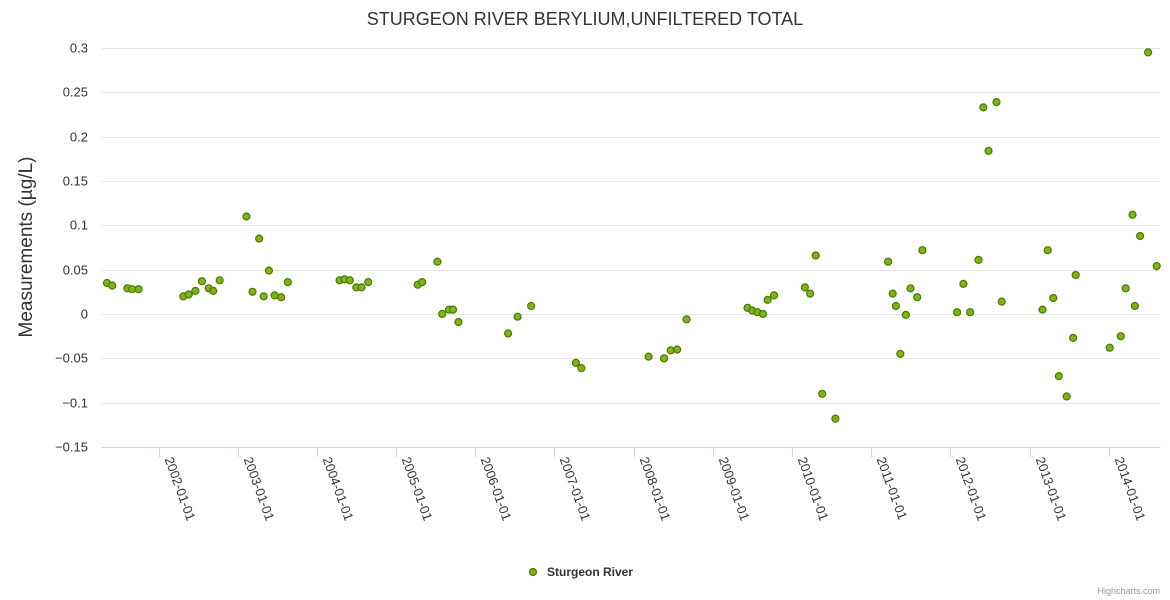  I want to click on y-tick-label: 0.2, so click(79, 137).